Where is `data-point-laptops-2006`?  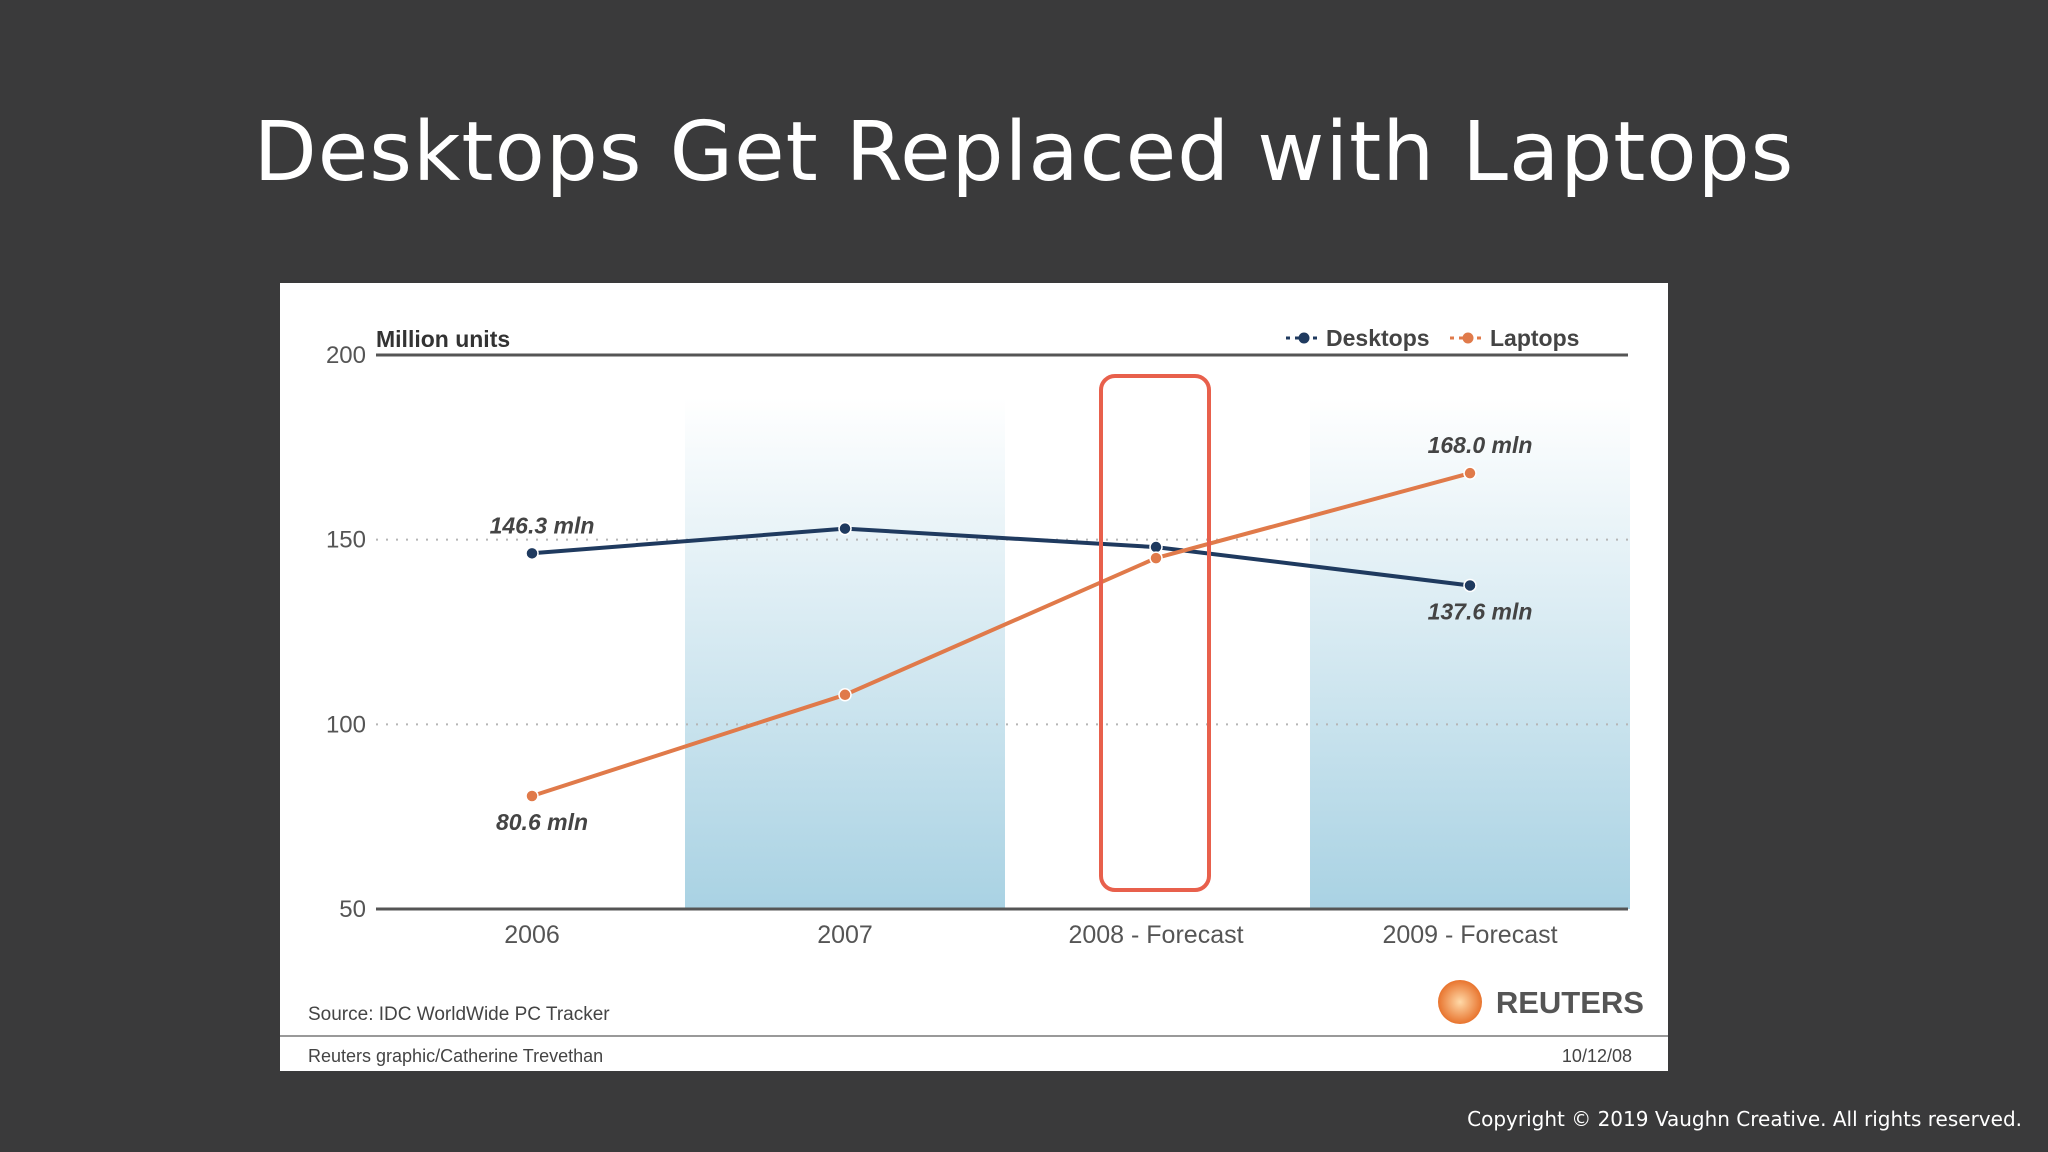
data-point-laptops-2006 is located at coordinates (532, 796).